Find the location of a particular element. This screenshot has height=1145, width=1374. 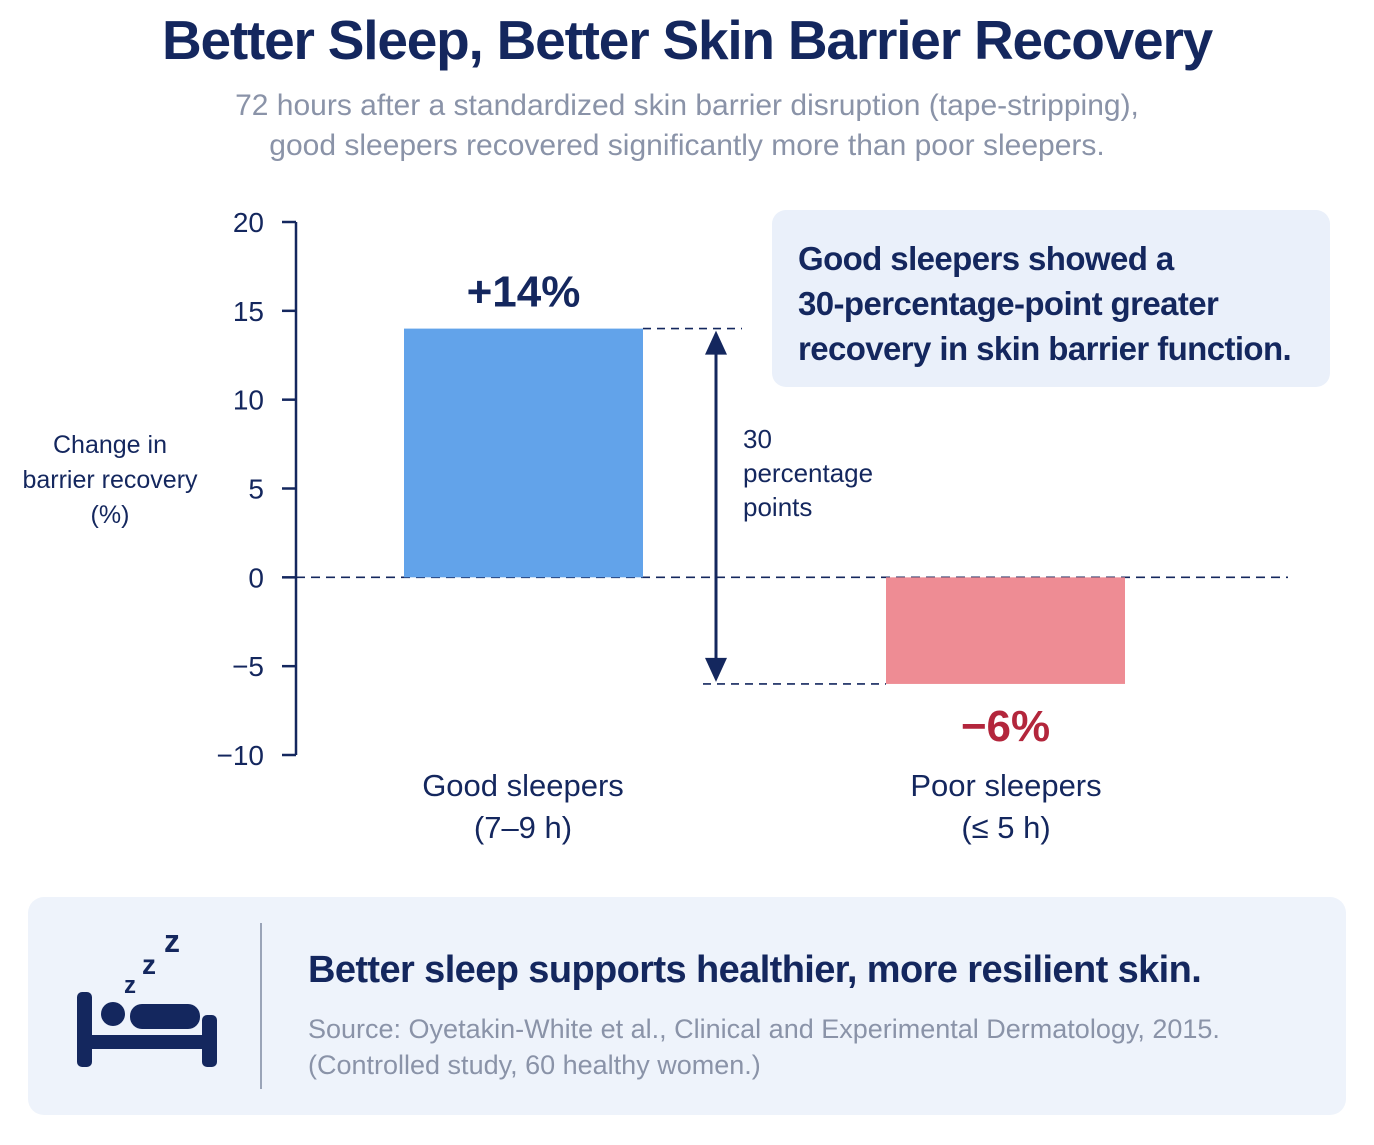

callout-line: 30-percentage-point greater is located at coordinates (1008, 303).